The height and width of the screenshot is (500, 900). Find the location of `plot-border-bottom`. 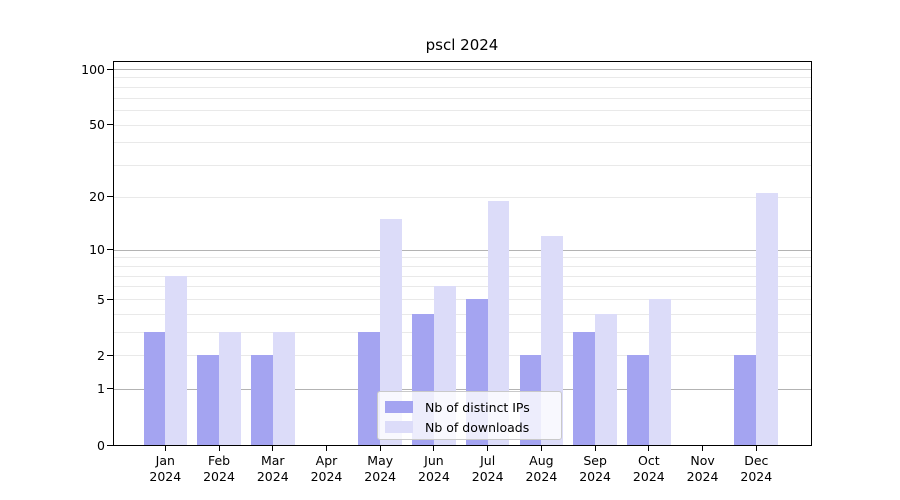

plot-border-bottom is located at coordinates (462, 445).